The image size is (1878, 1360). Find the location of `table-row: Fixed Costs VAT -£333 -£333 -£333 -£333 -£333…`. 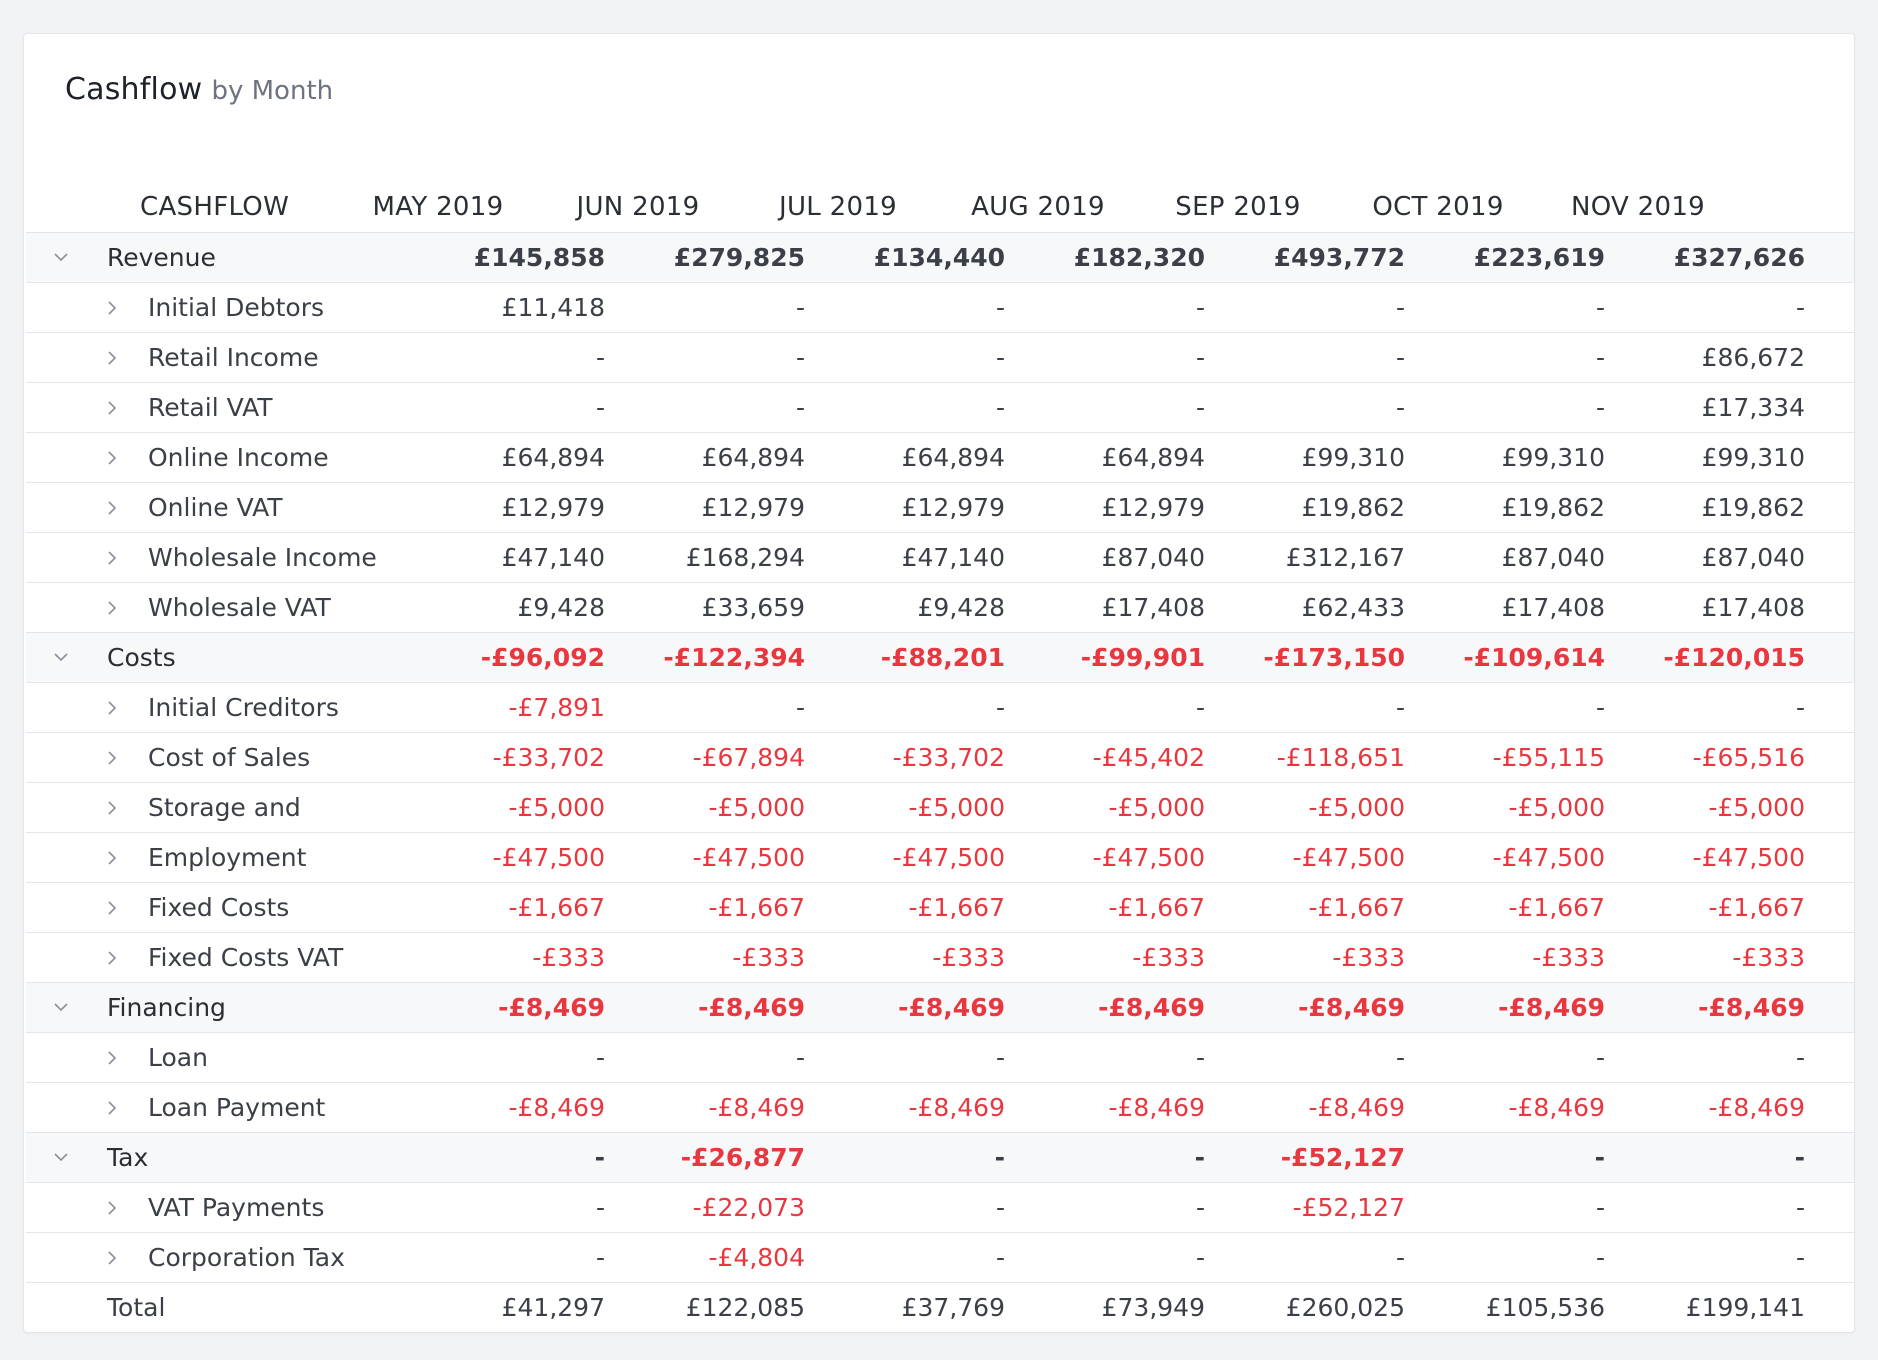

table-row: Fixed Costs VAT -£333 -£333 -£333 -£333 -£333… is located at coordinates (940, 957).